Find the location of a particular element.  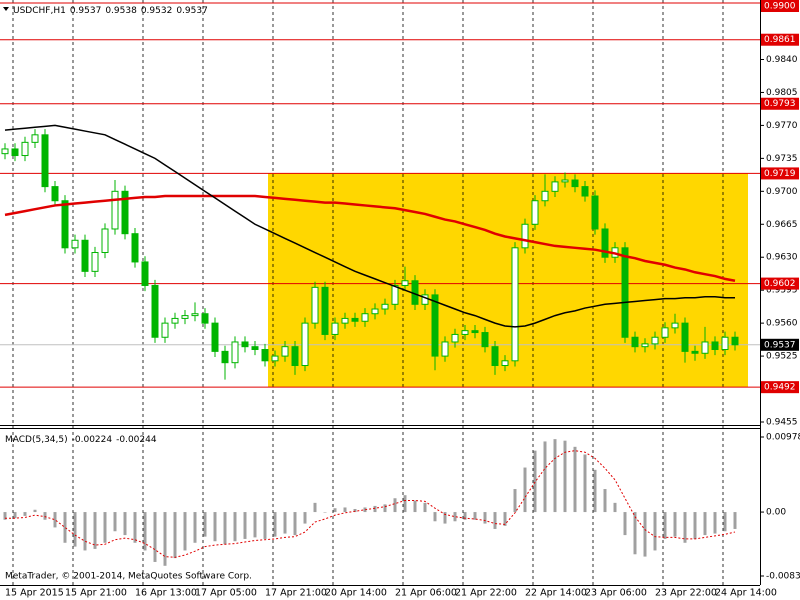

macd-tick-label: -0.00833 is located at coordinates (783, 577).